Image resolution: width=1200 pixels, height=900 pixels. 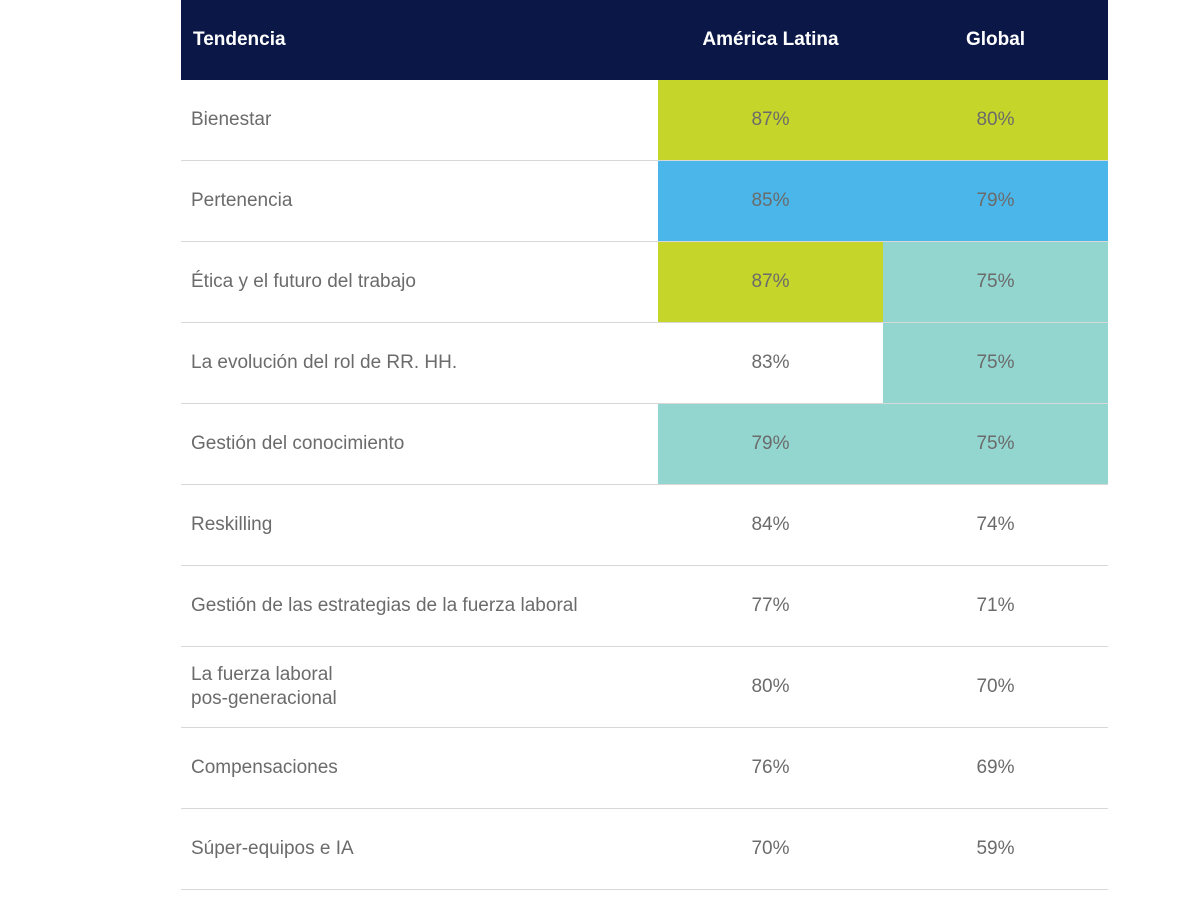 What do you see at coordinates (232, 524) in the screenshot?
I see `trend-label: Reskilling` at bounding box center [232, 524].